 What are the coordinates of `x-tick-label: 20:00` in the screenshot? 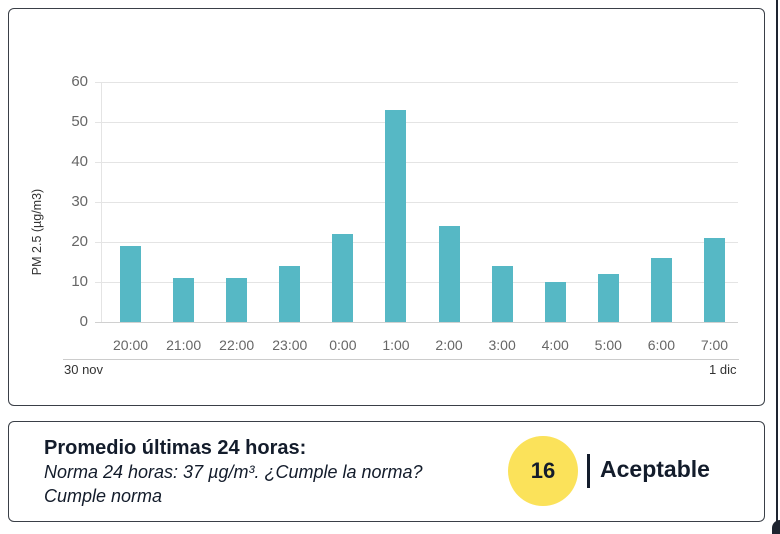 It's located at (131, 345).